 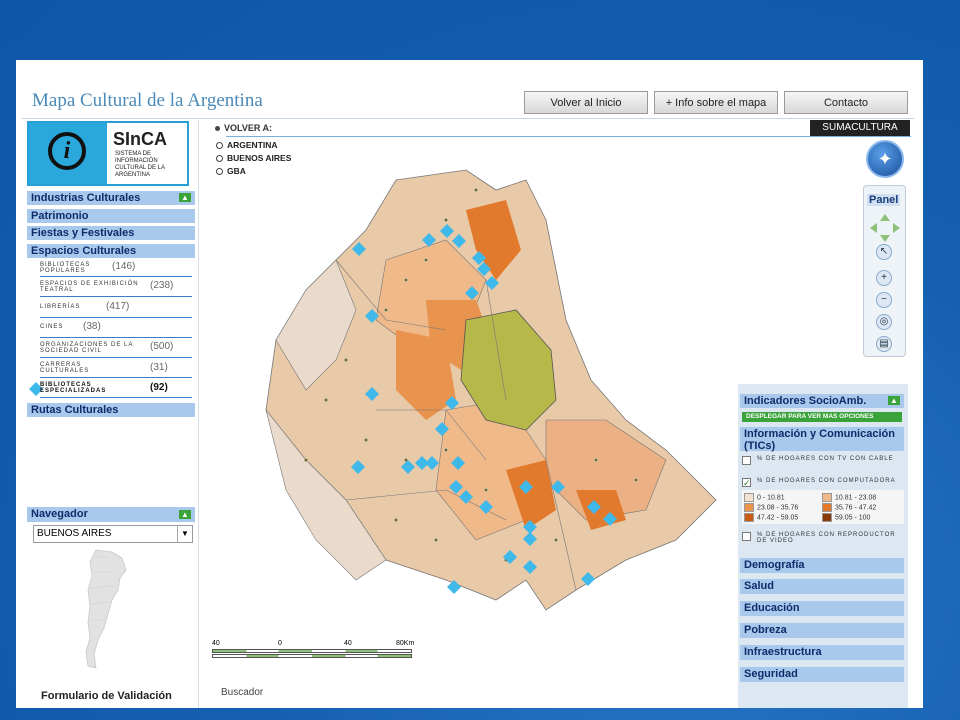 What do you see at coordinates (746, 460) in the screenshot?
I see `checkbox-tv-cable` at bounding box center [746, 460].